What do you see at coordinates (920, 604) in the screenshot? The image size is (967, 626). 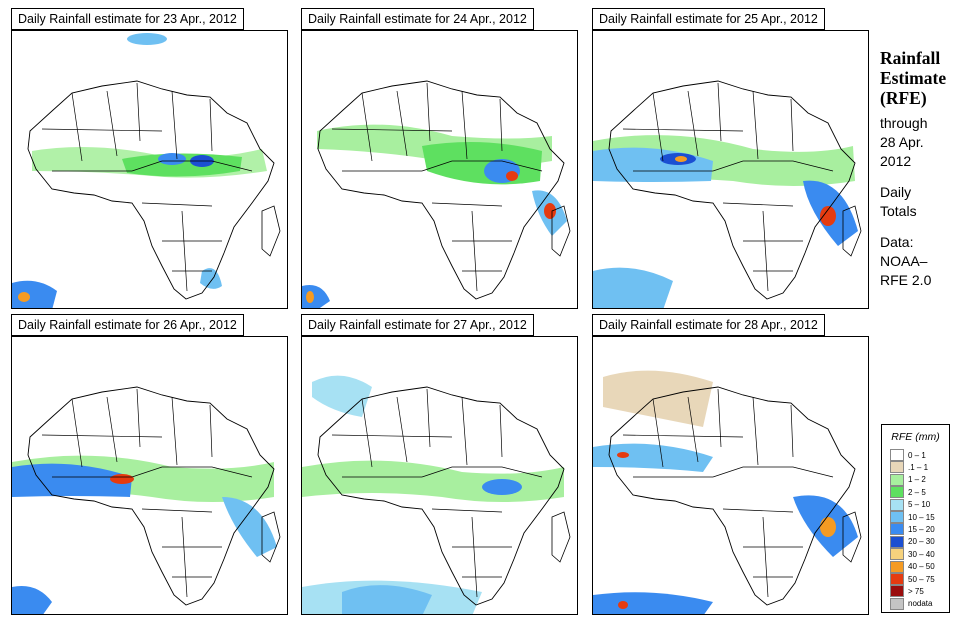 I see `legend-label: nodata` at bounding box center [920, 604].